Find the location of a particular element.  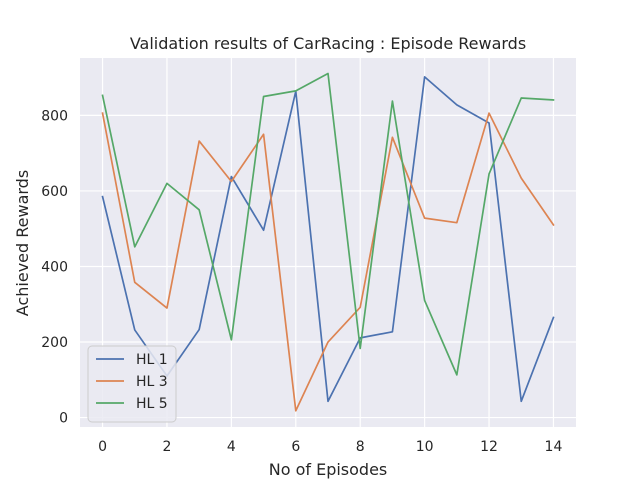

x-tick-label: 0 is located at coordinates (102, 447).